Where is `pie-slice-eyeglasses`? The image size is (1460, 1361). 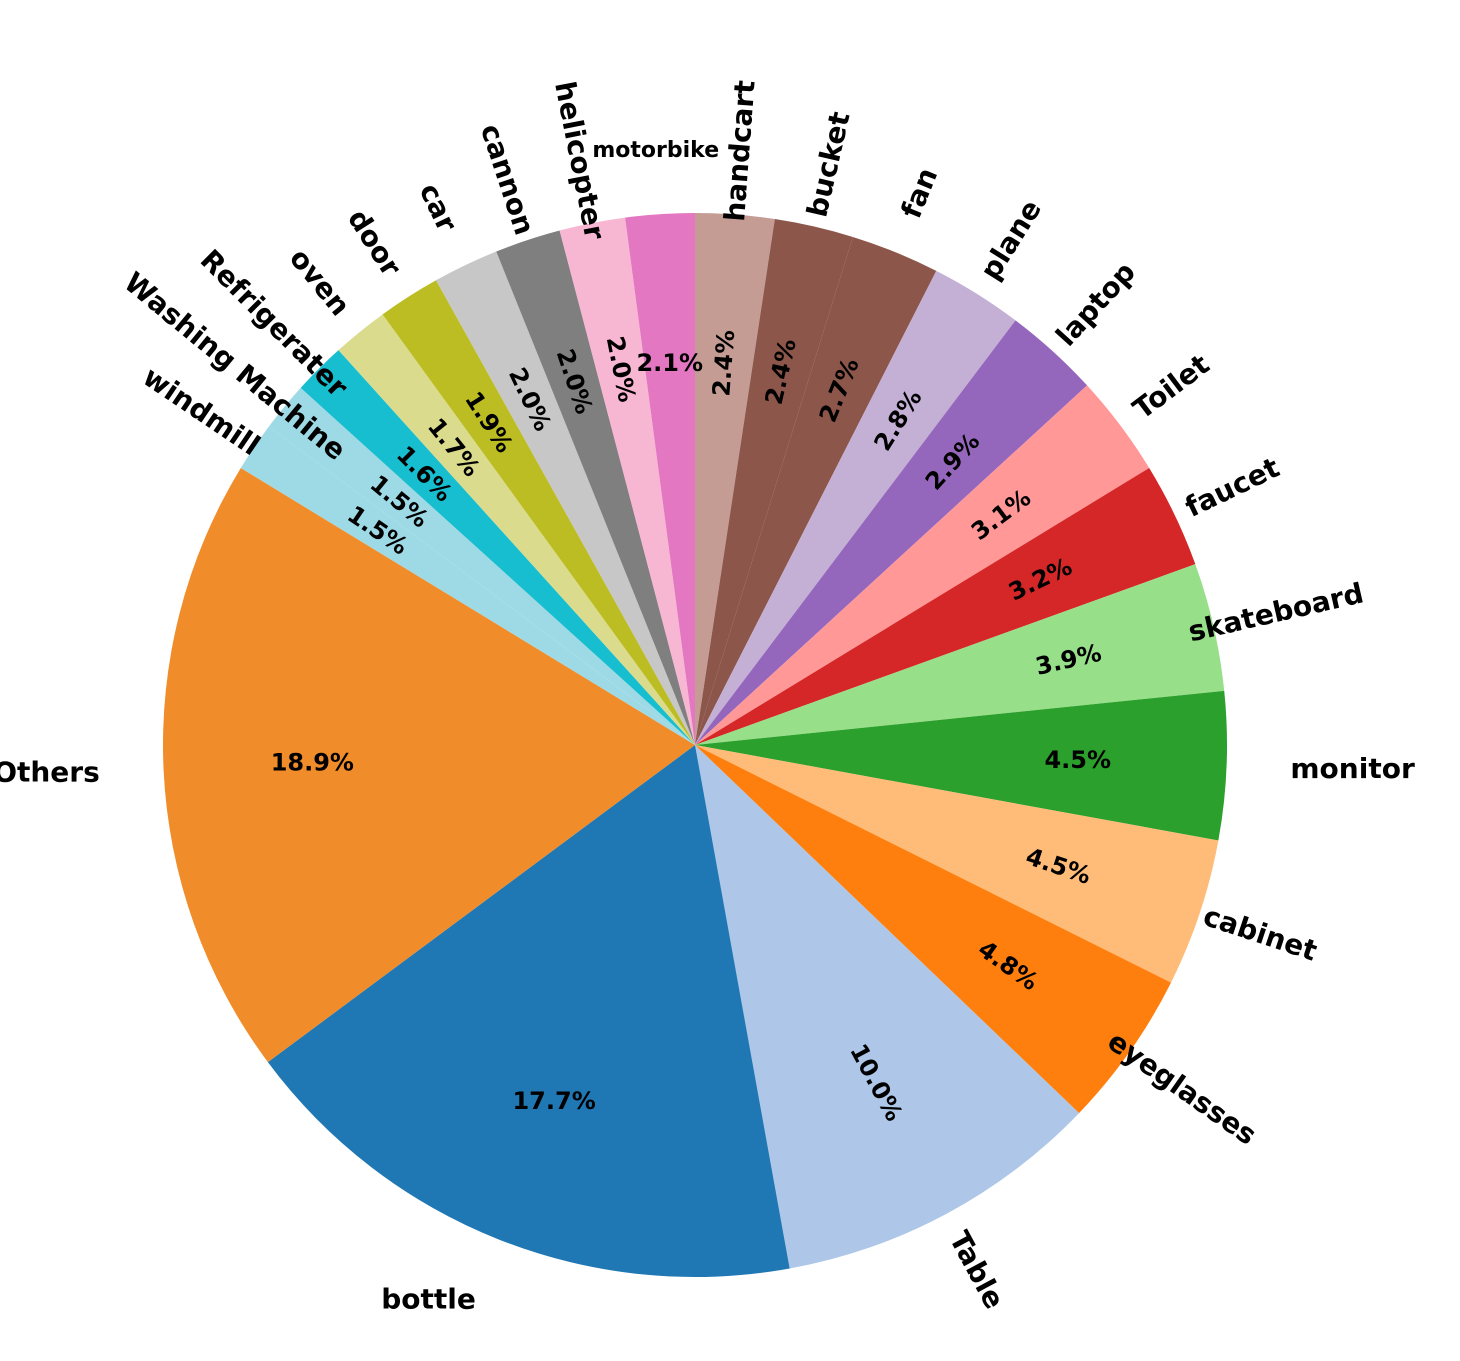 pie-slice-eyeglasses is located at coordinates (933, 929).